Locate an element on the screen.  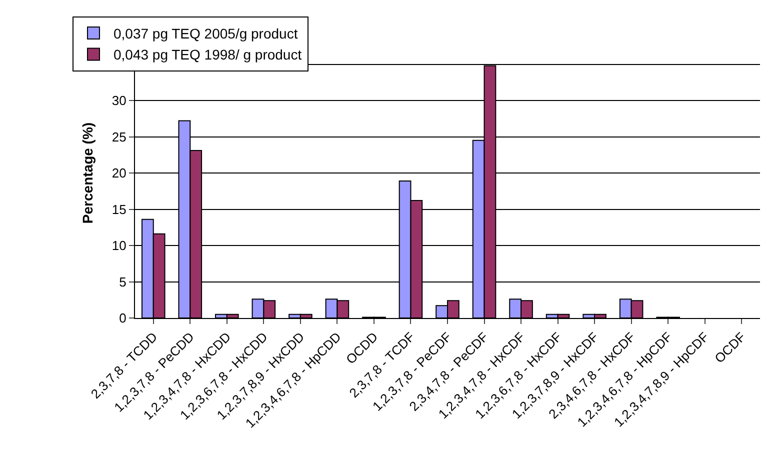
y-tick-label: 10 is located at coordinates (119, 246).